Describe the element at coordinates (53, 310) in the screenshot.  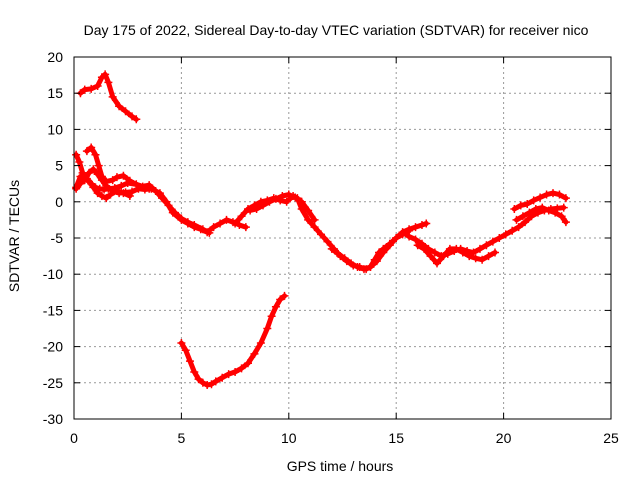
I see `y-tick-label: -15` at that location.